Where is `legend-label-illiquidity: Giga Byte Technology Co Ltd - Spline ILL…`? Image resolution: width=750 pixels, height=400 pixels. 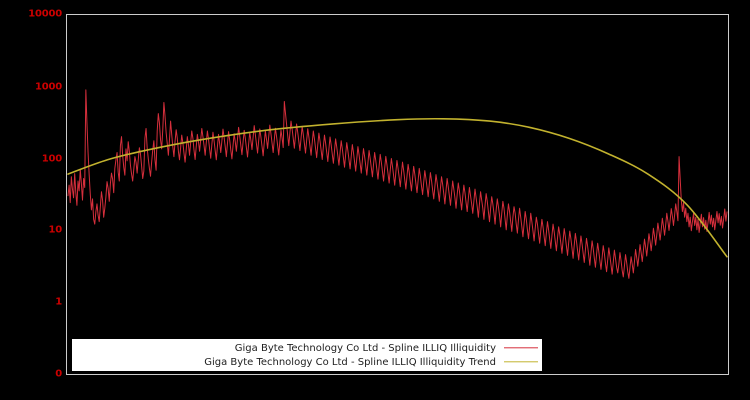 legend-label-illiquidity: Giga Byte Technology Co Ltd - Spline ILL… is located at coordinates (365, 348).